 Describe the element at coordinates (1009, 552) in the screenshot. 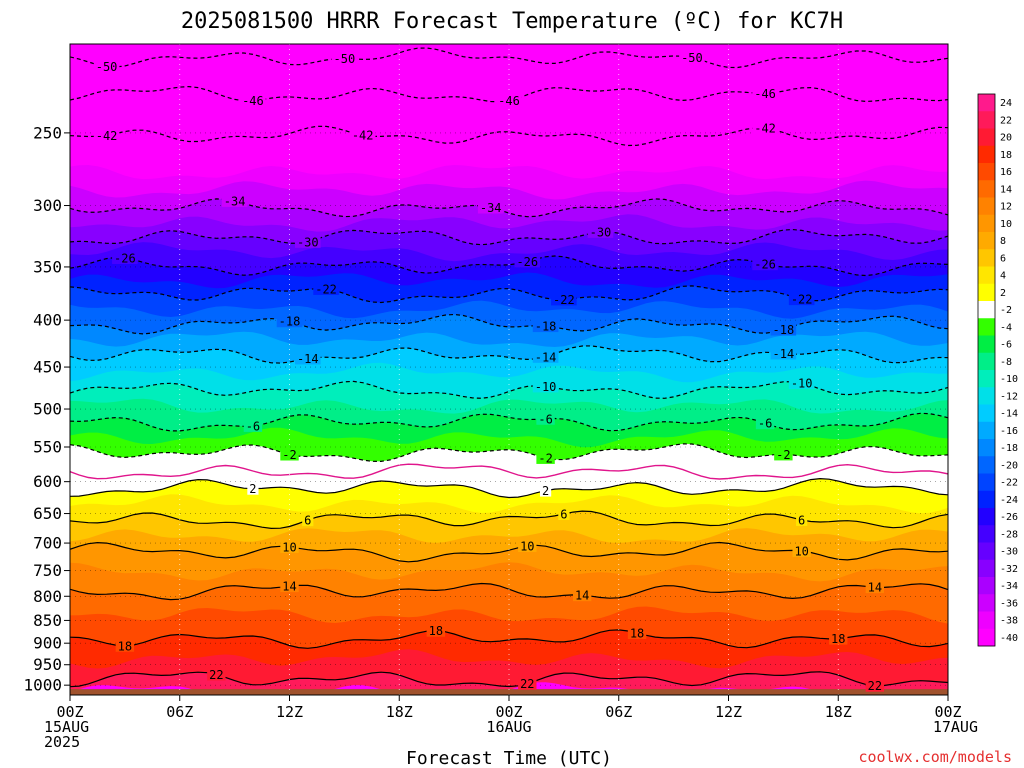

I see `colorbar-label: -30` at that location.